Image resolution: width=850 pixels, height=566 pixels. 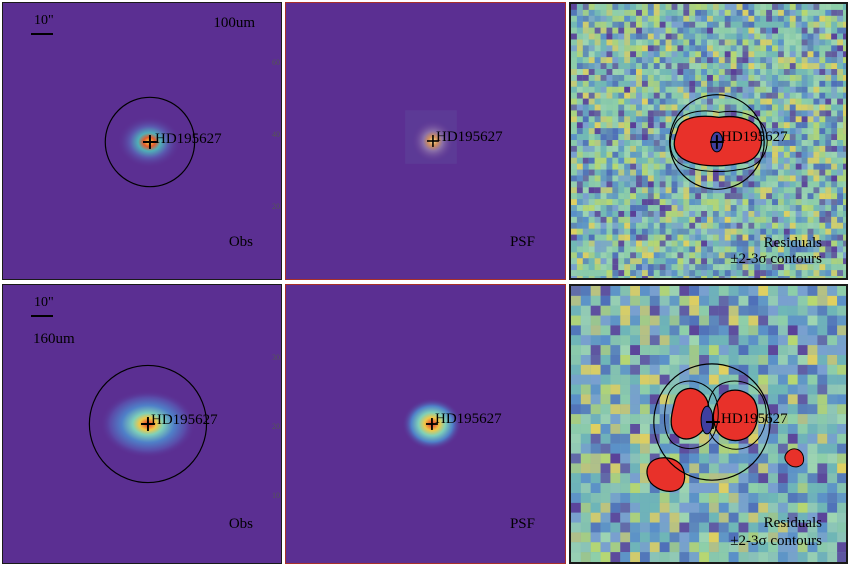 I want to click on axis-tick: 60, so click(x=276, y=62).